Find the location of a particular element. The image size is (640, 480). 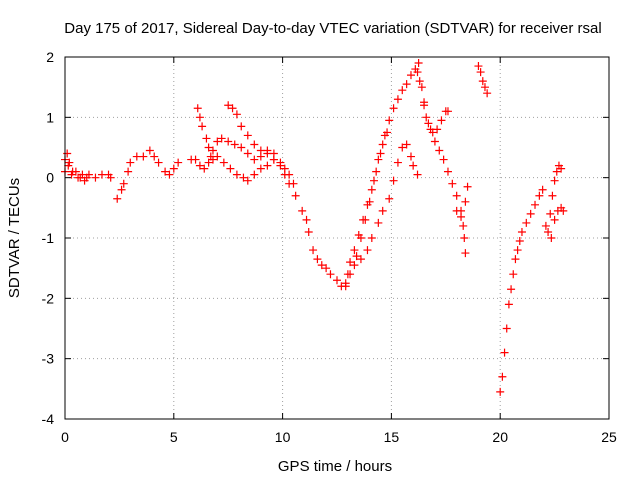

x-tick-label: 25 is located at coordinates (609, 437).